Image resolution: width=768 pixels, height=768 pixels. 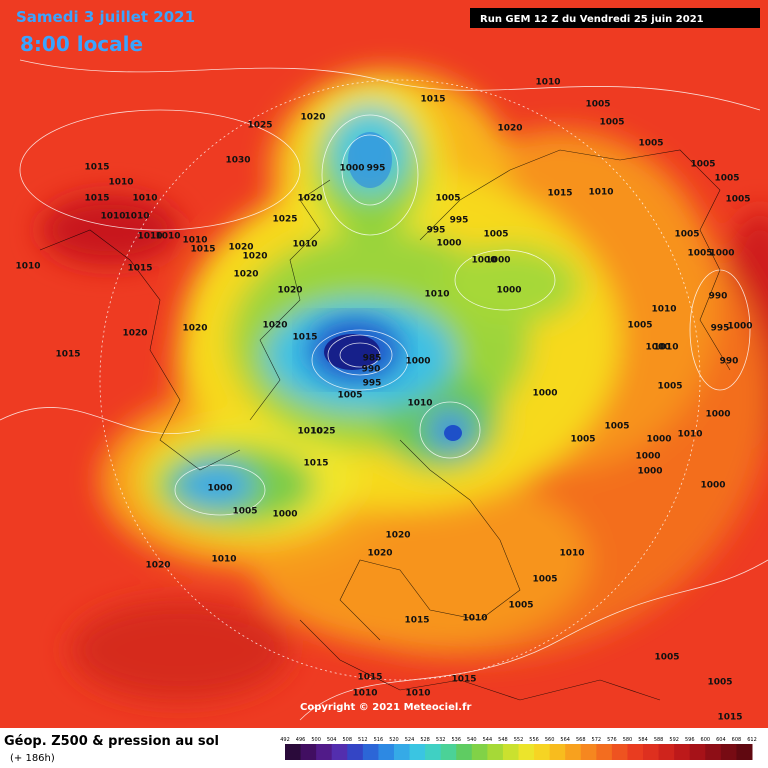 I want to click on colorbar-label: 560, so click(x=550, y=740).